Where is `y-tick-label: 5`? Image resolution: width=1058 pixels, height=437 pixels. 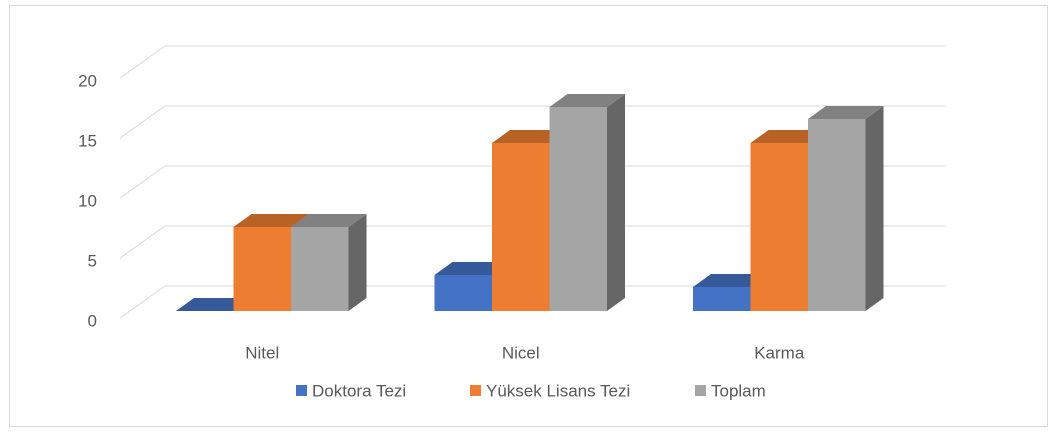
y-tick-label: 5 is located at coordinates (92, 260).